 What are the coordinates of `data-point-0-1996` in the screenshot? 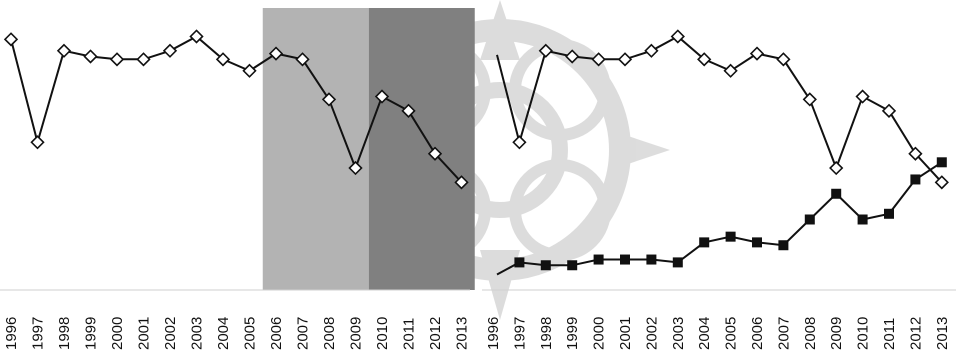 It's located at (11, 39).